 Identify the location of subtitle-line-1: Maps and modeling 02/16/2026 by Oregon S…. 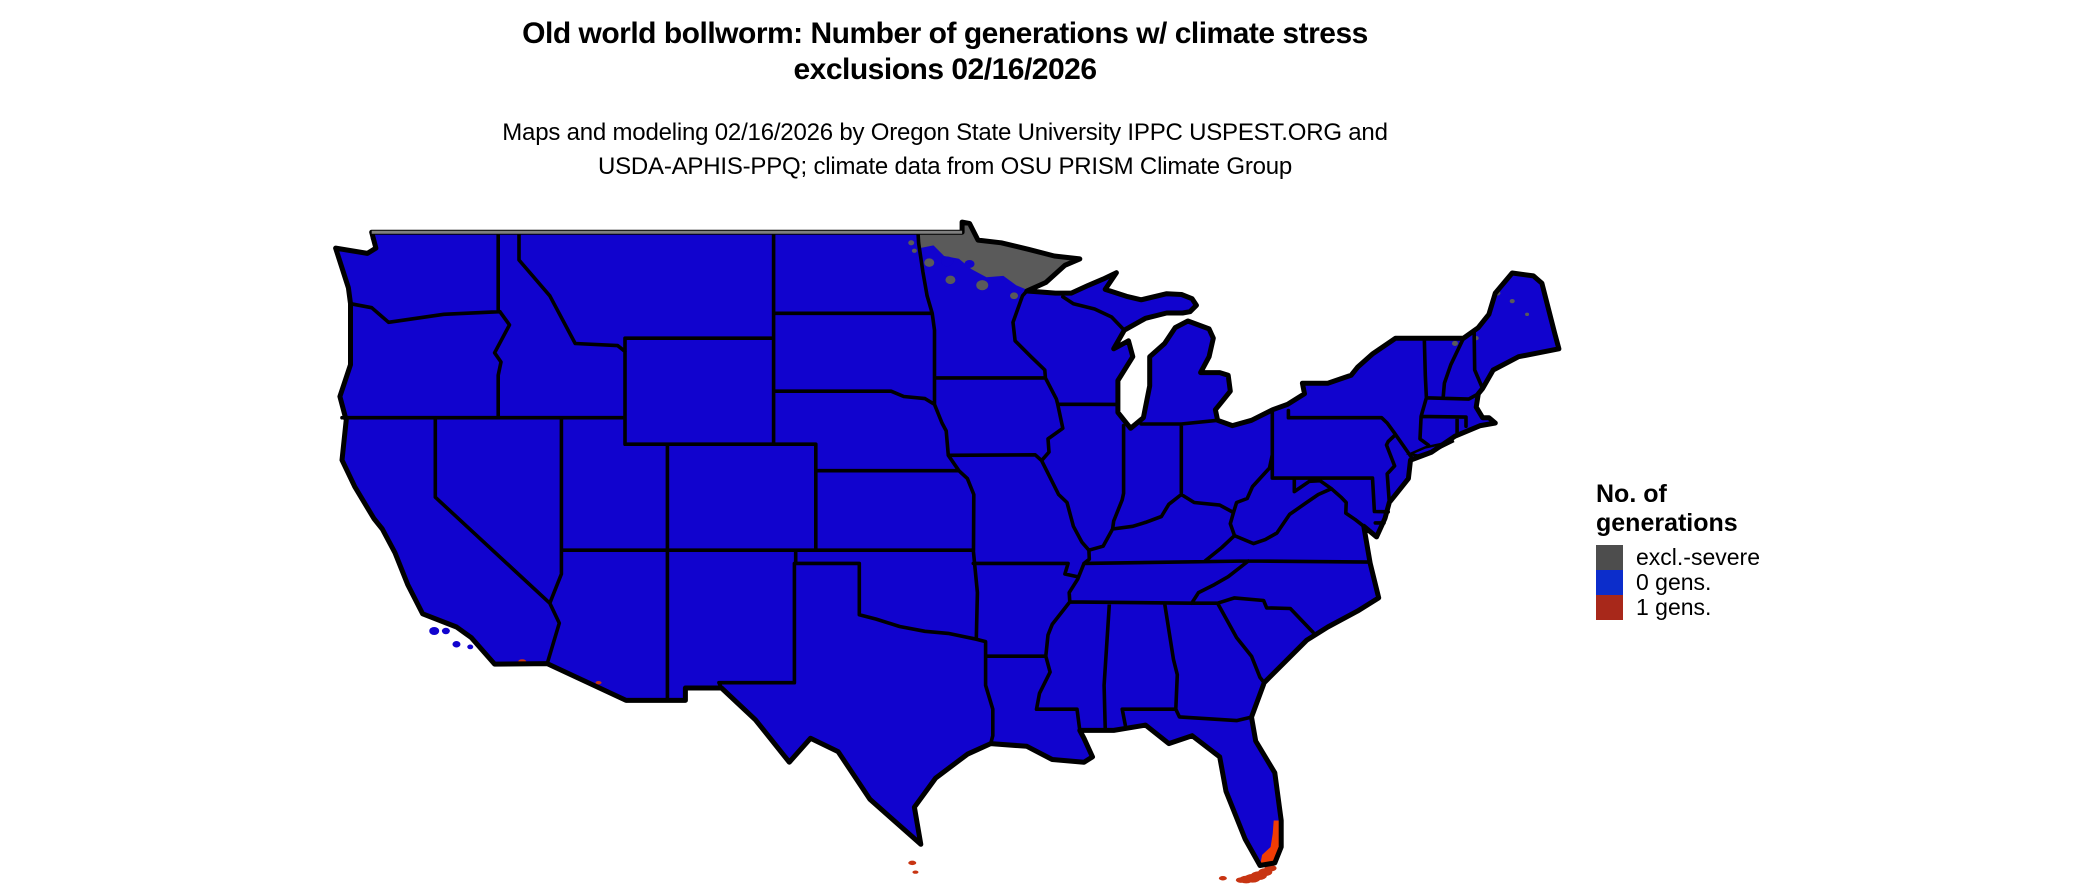
(945, 132).